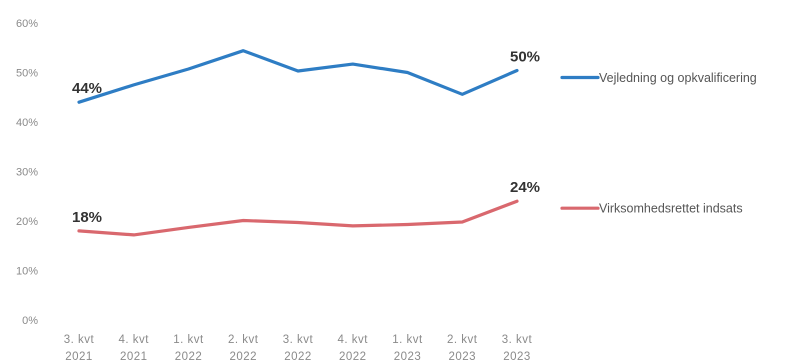 The width and height of the screenshot is (785, 364). Describe the element at coordinates (525, 57) in the screenshot. I see `data-label: 50%` at that location.